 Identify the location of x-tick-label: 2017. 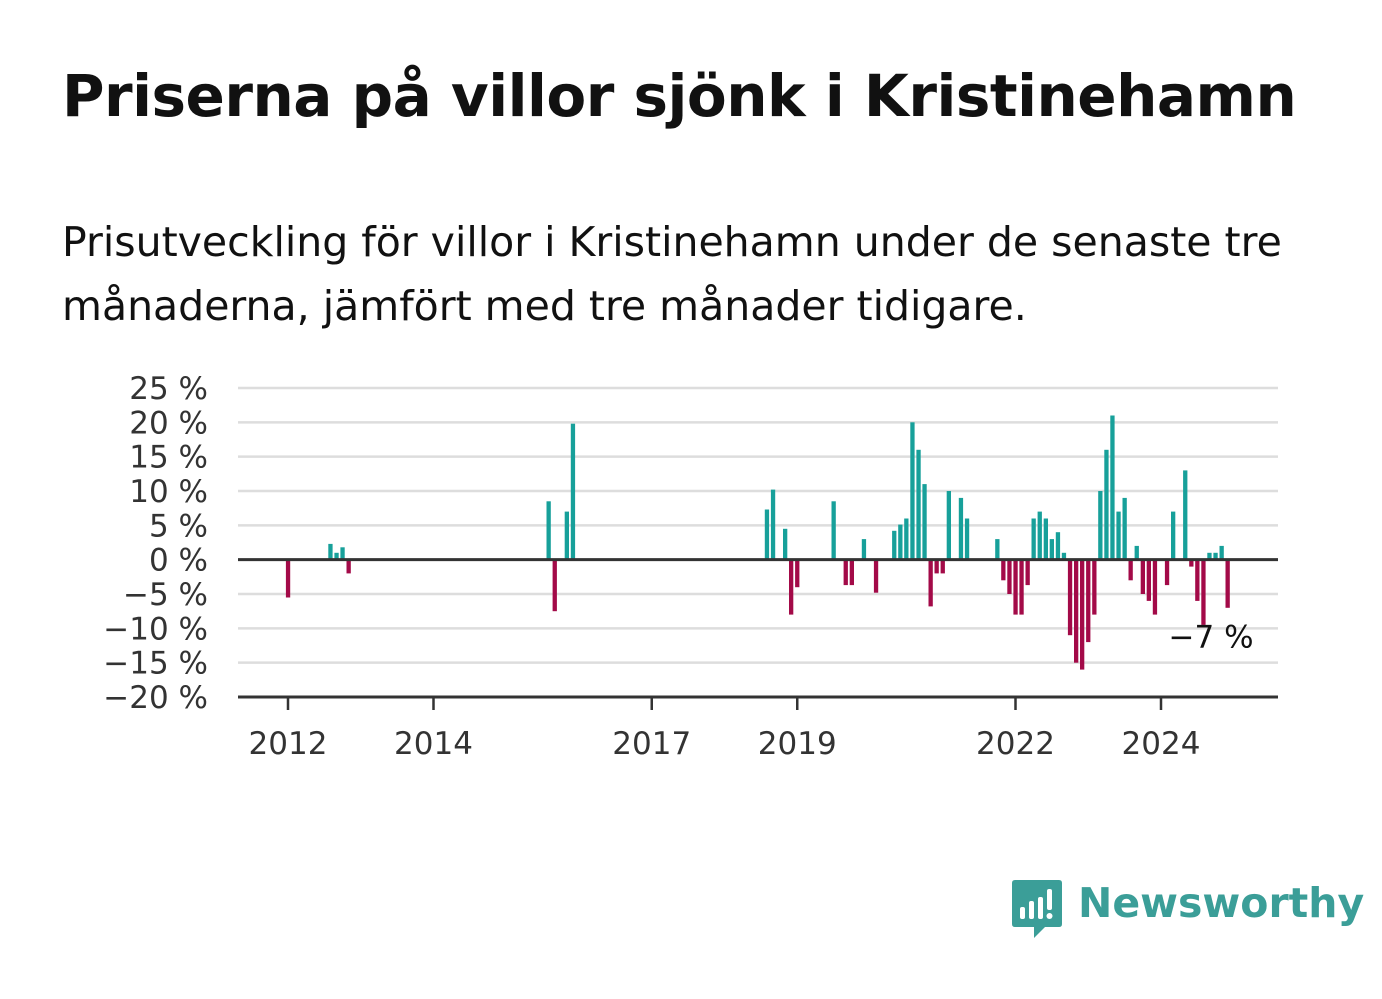
(651, 744).